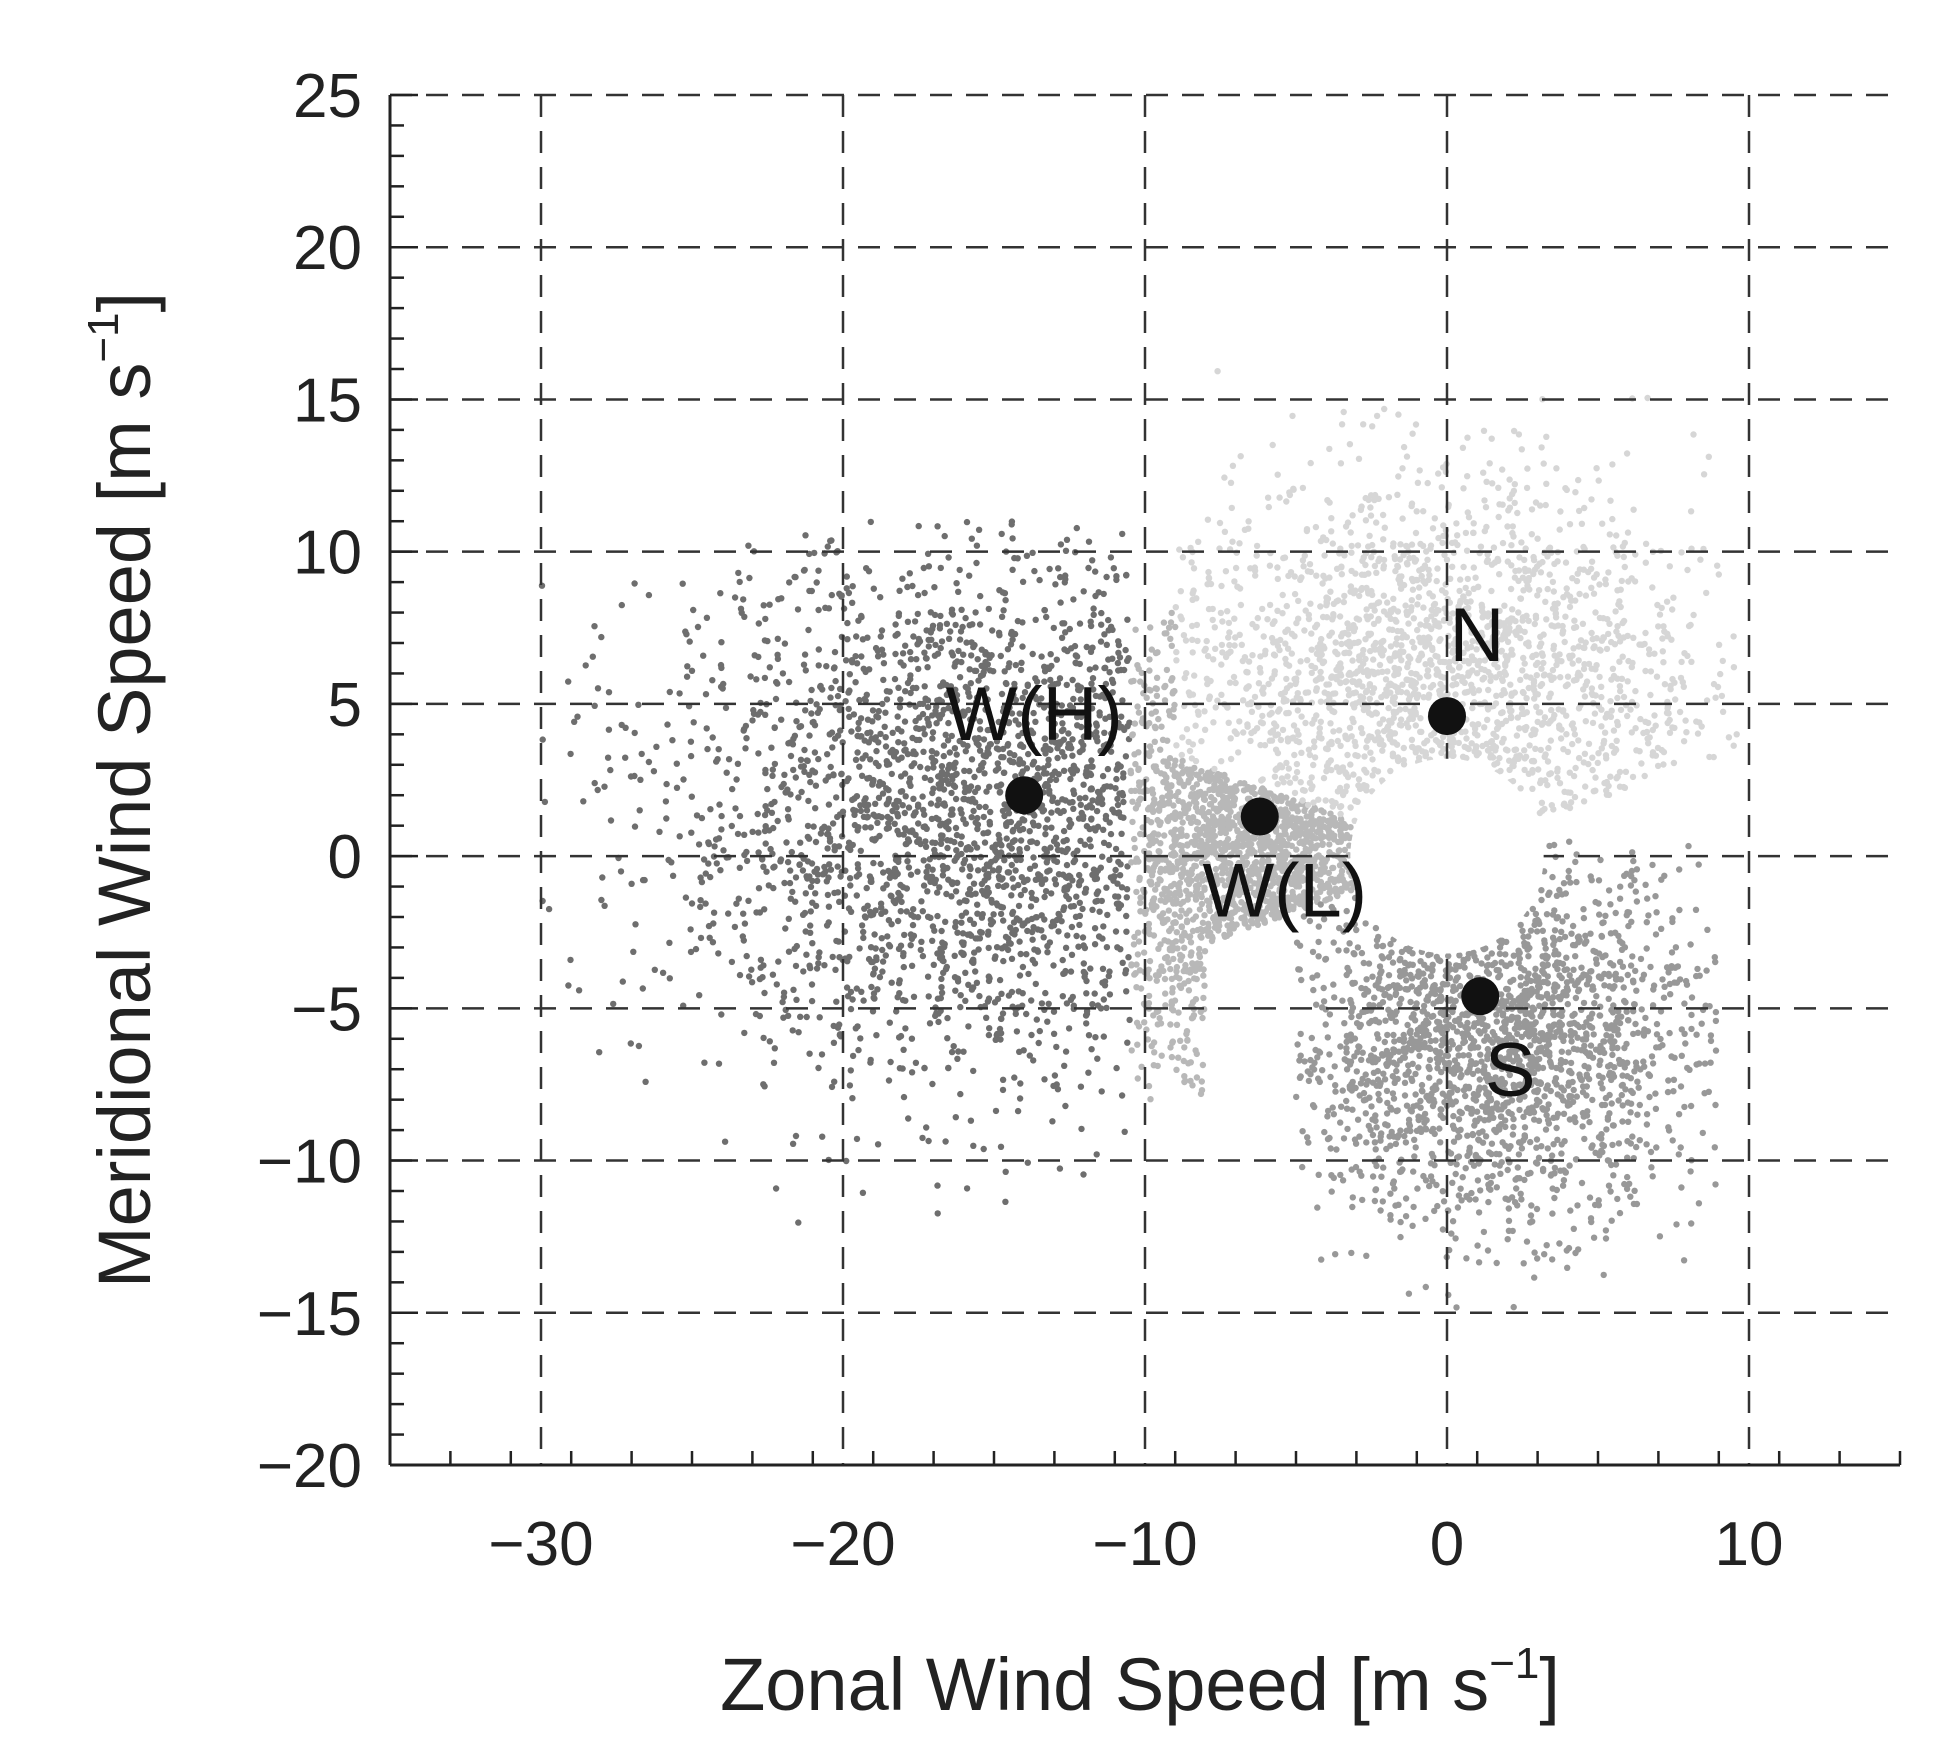 The width and height of the screenshot is (1939, 1757). I want to click on y-tick-label: −20, so click(309, 1466).